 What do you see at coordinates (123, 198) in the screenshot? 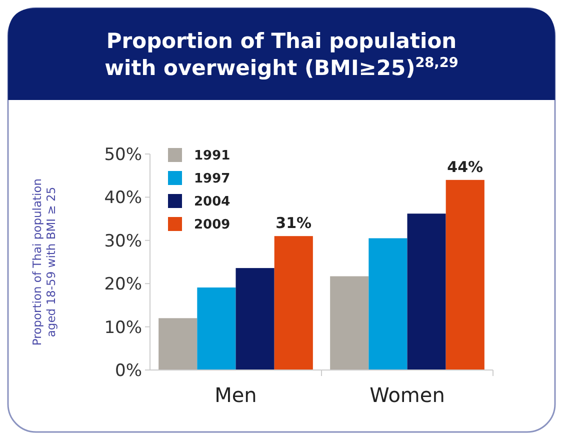
I see `y-tick-label: 40%` at bounding box center [123, 198].